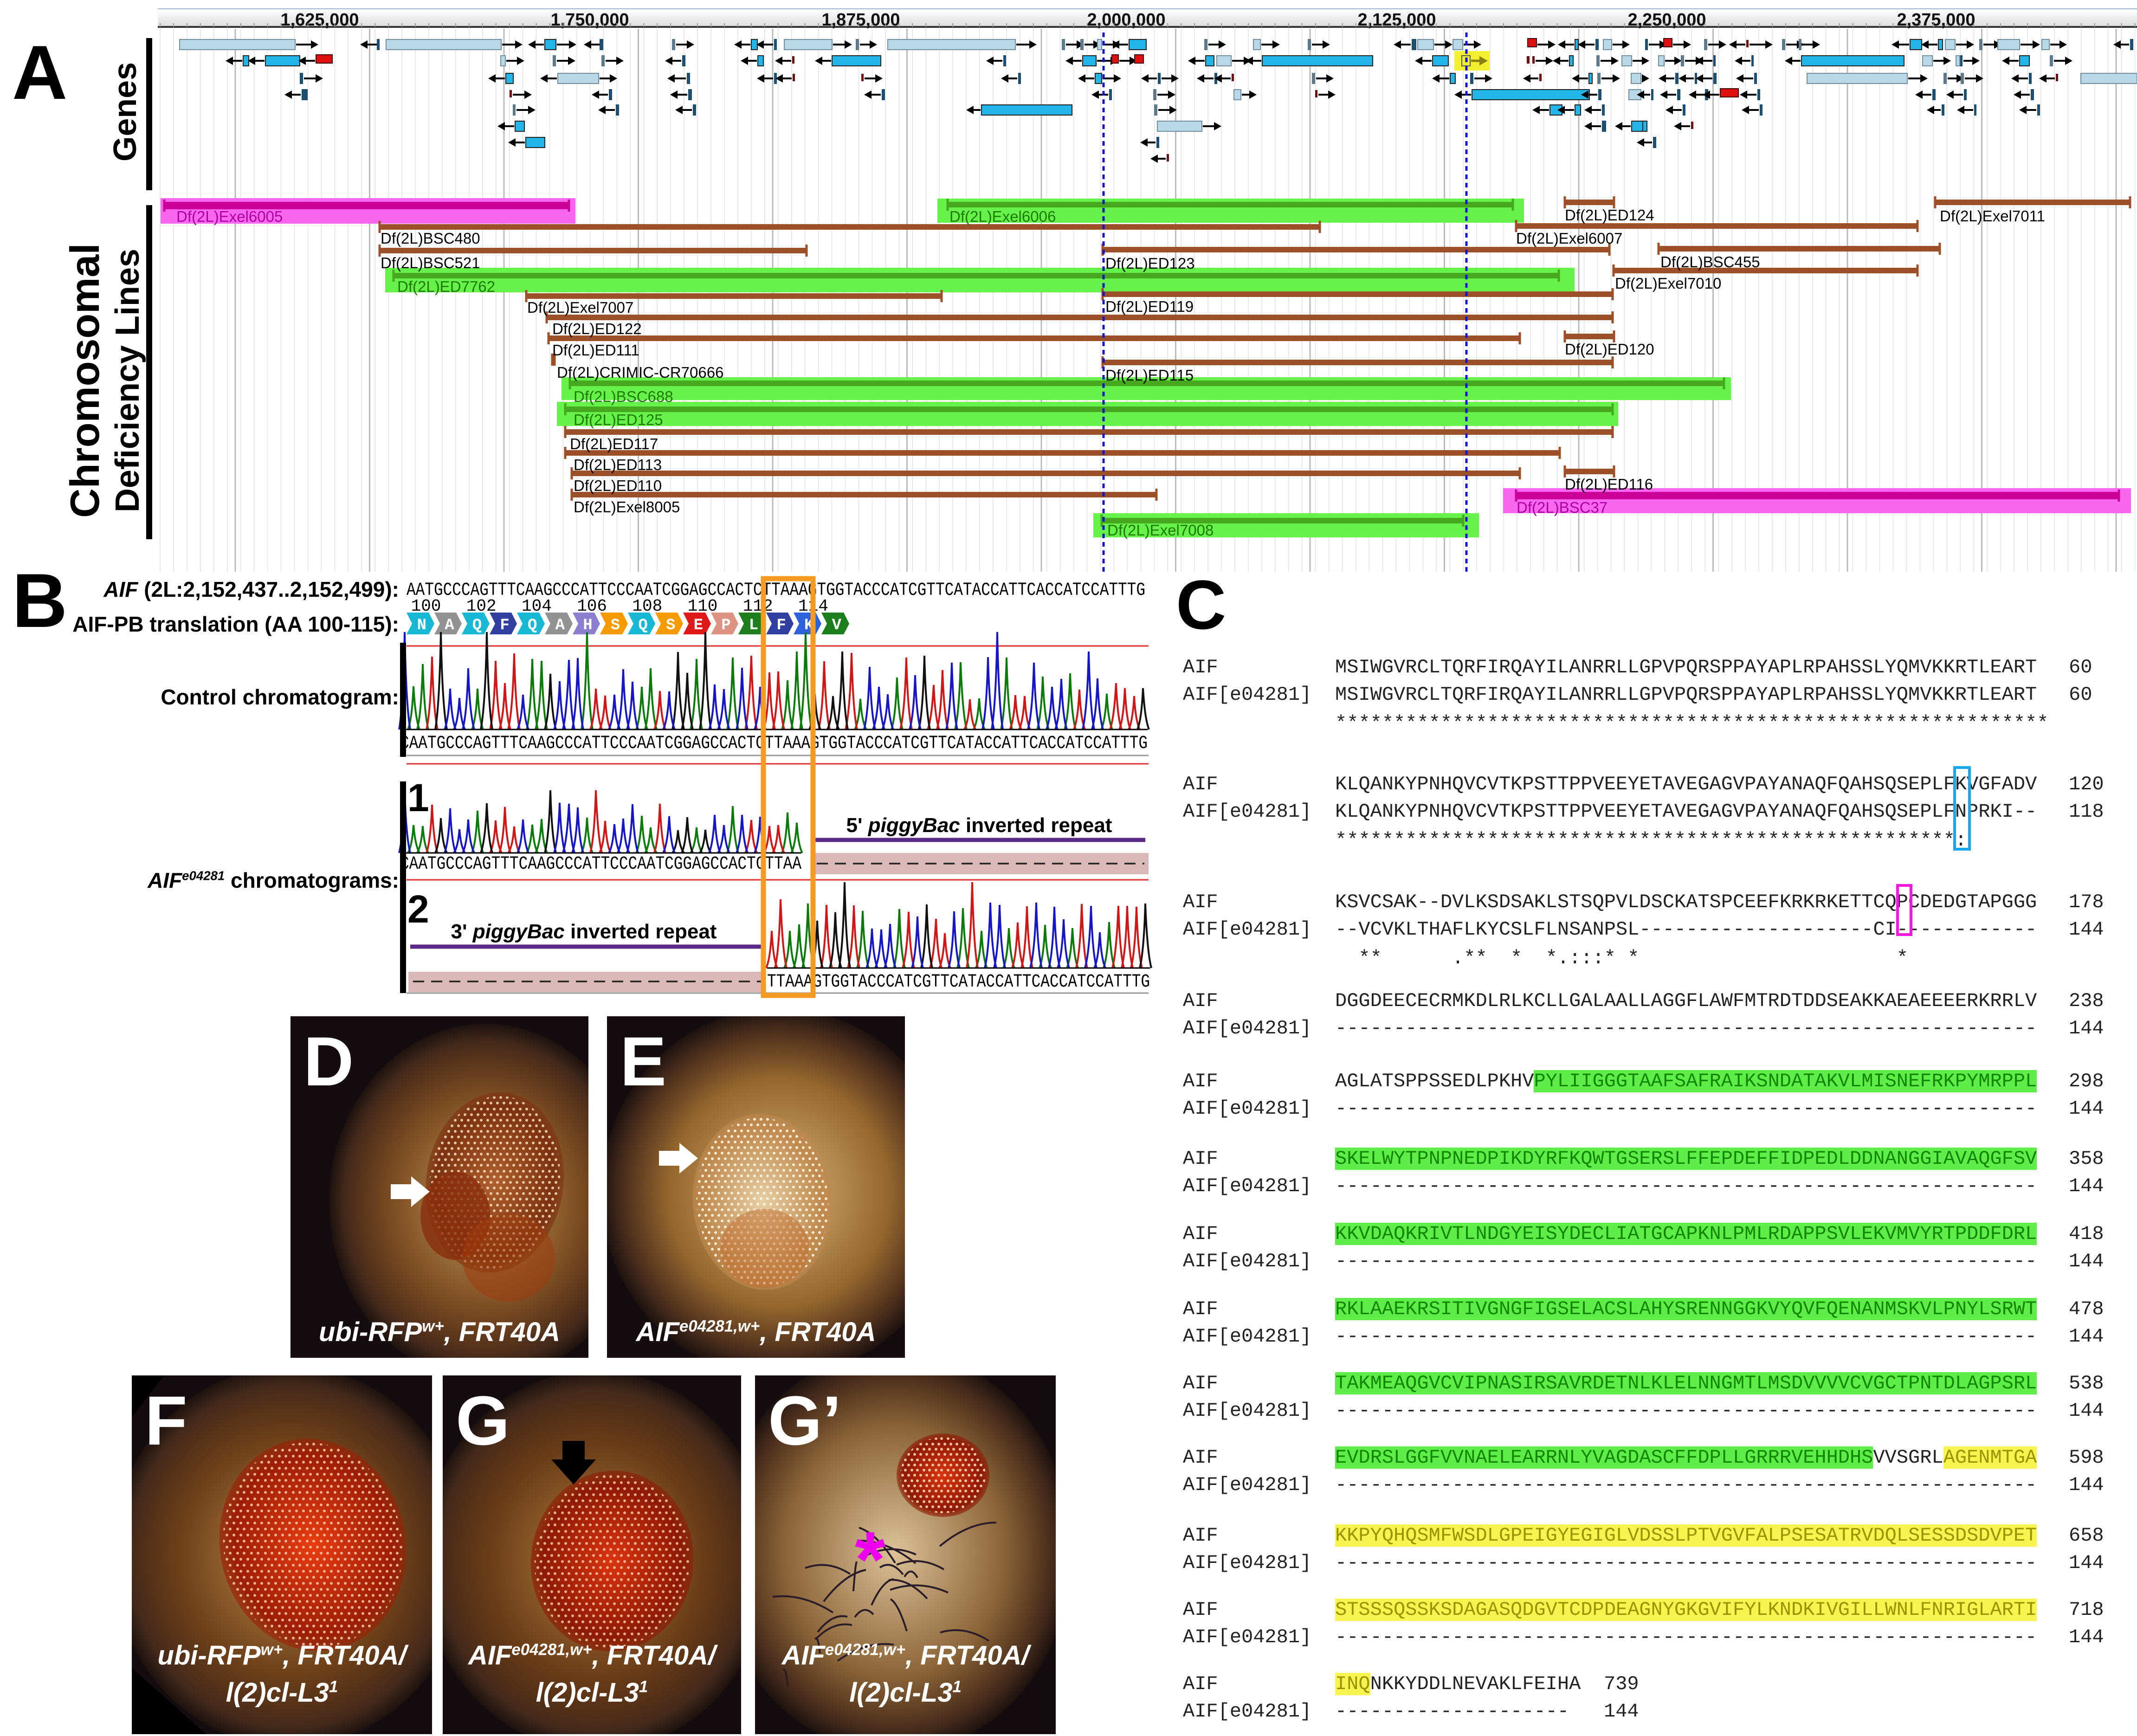  I want to click on svg-text: Df(2L)ED122, so click(597, 328).